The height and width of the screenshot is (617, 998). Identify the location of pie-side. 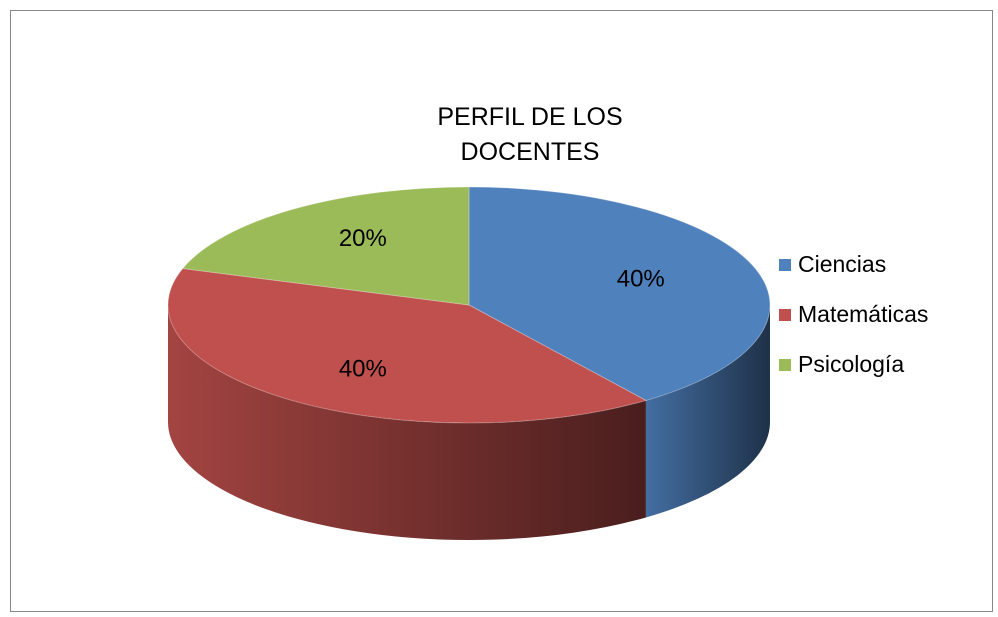
(708, 411).